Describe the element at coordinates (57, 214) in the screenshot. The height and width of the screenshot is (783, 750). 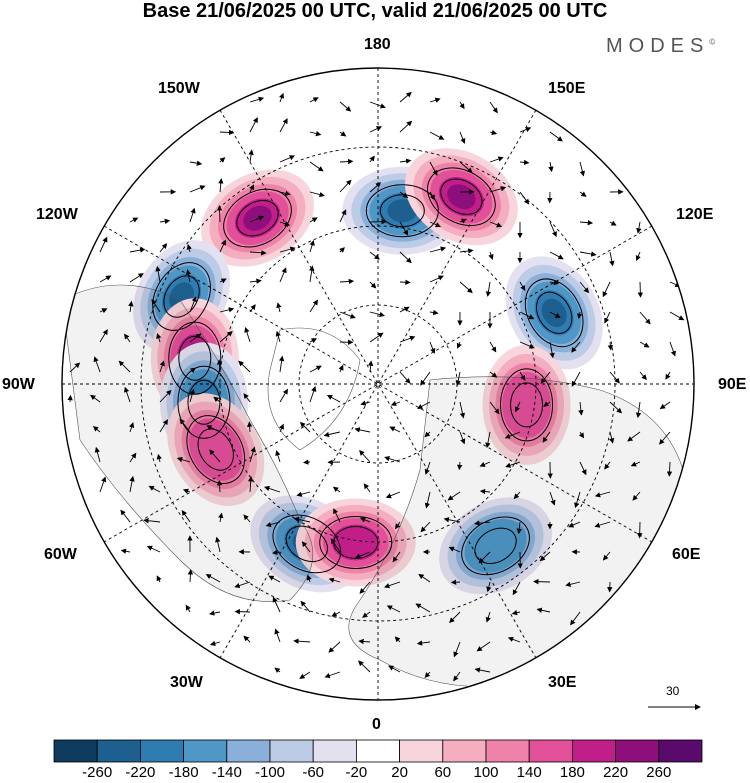
I see `lon-label-120w: 120W` at that location.